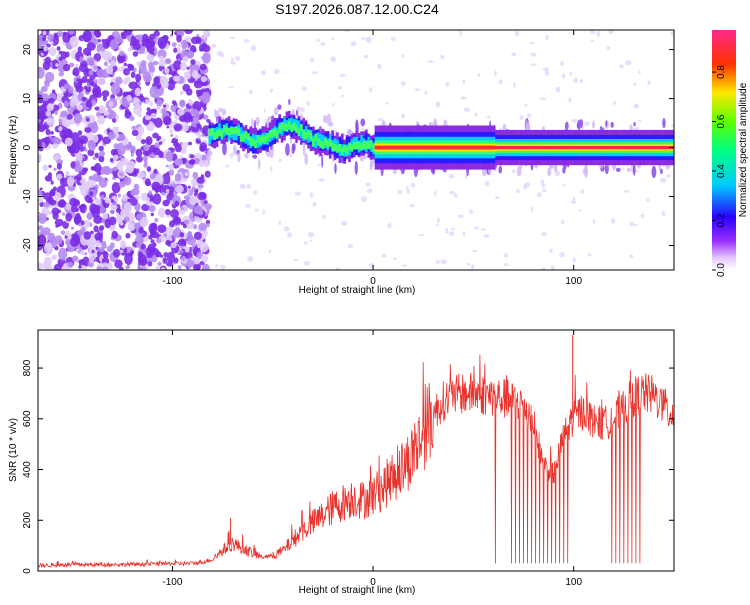  What do you see at coordinates (721, 121) in the screenshot?
I see `colorbar-tick-label: 0.6` at bounding box center [721, 121].